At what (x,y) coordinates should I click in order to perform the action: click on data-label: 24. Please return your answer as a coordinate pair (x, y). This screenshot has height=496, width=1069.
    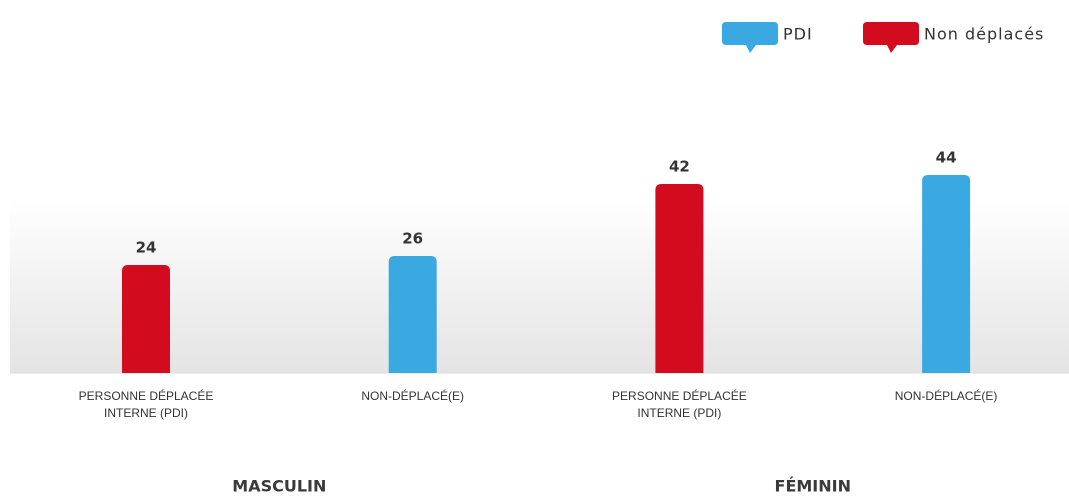
    Looking at the image, I should click on (146, 248).